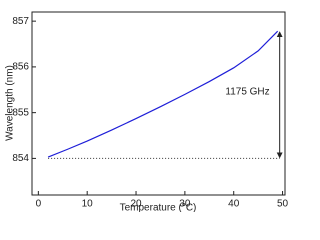  What do you see at coordinates (10, 103) in the screenshot?
I see `y-axis-label: Wavelength (nm)` at bounding box center [10, 103].